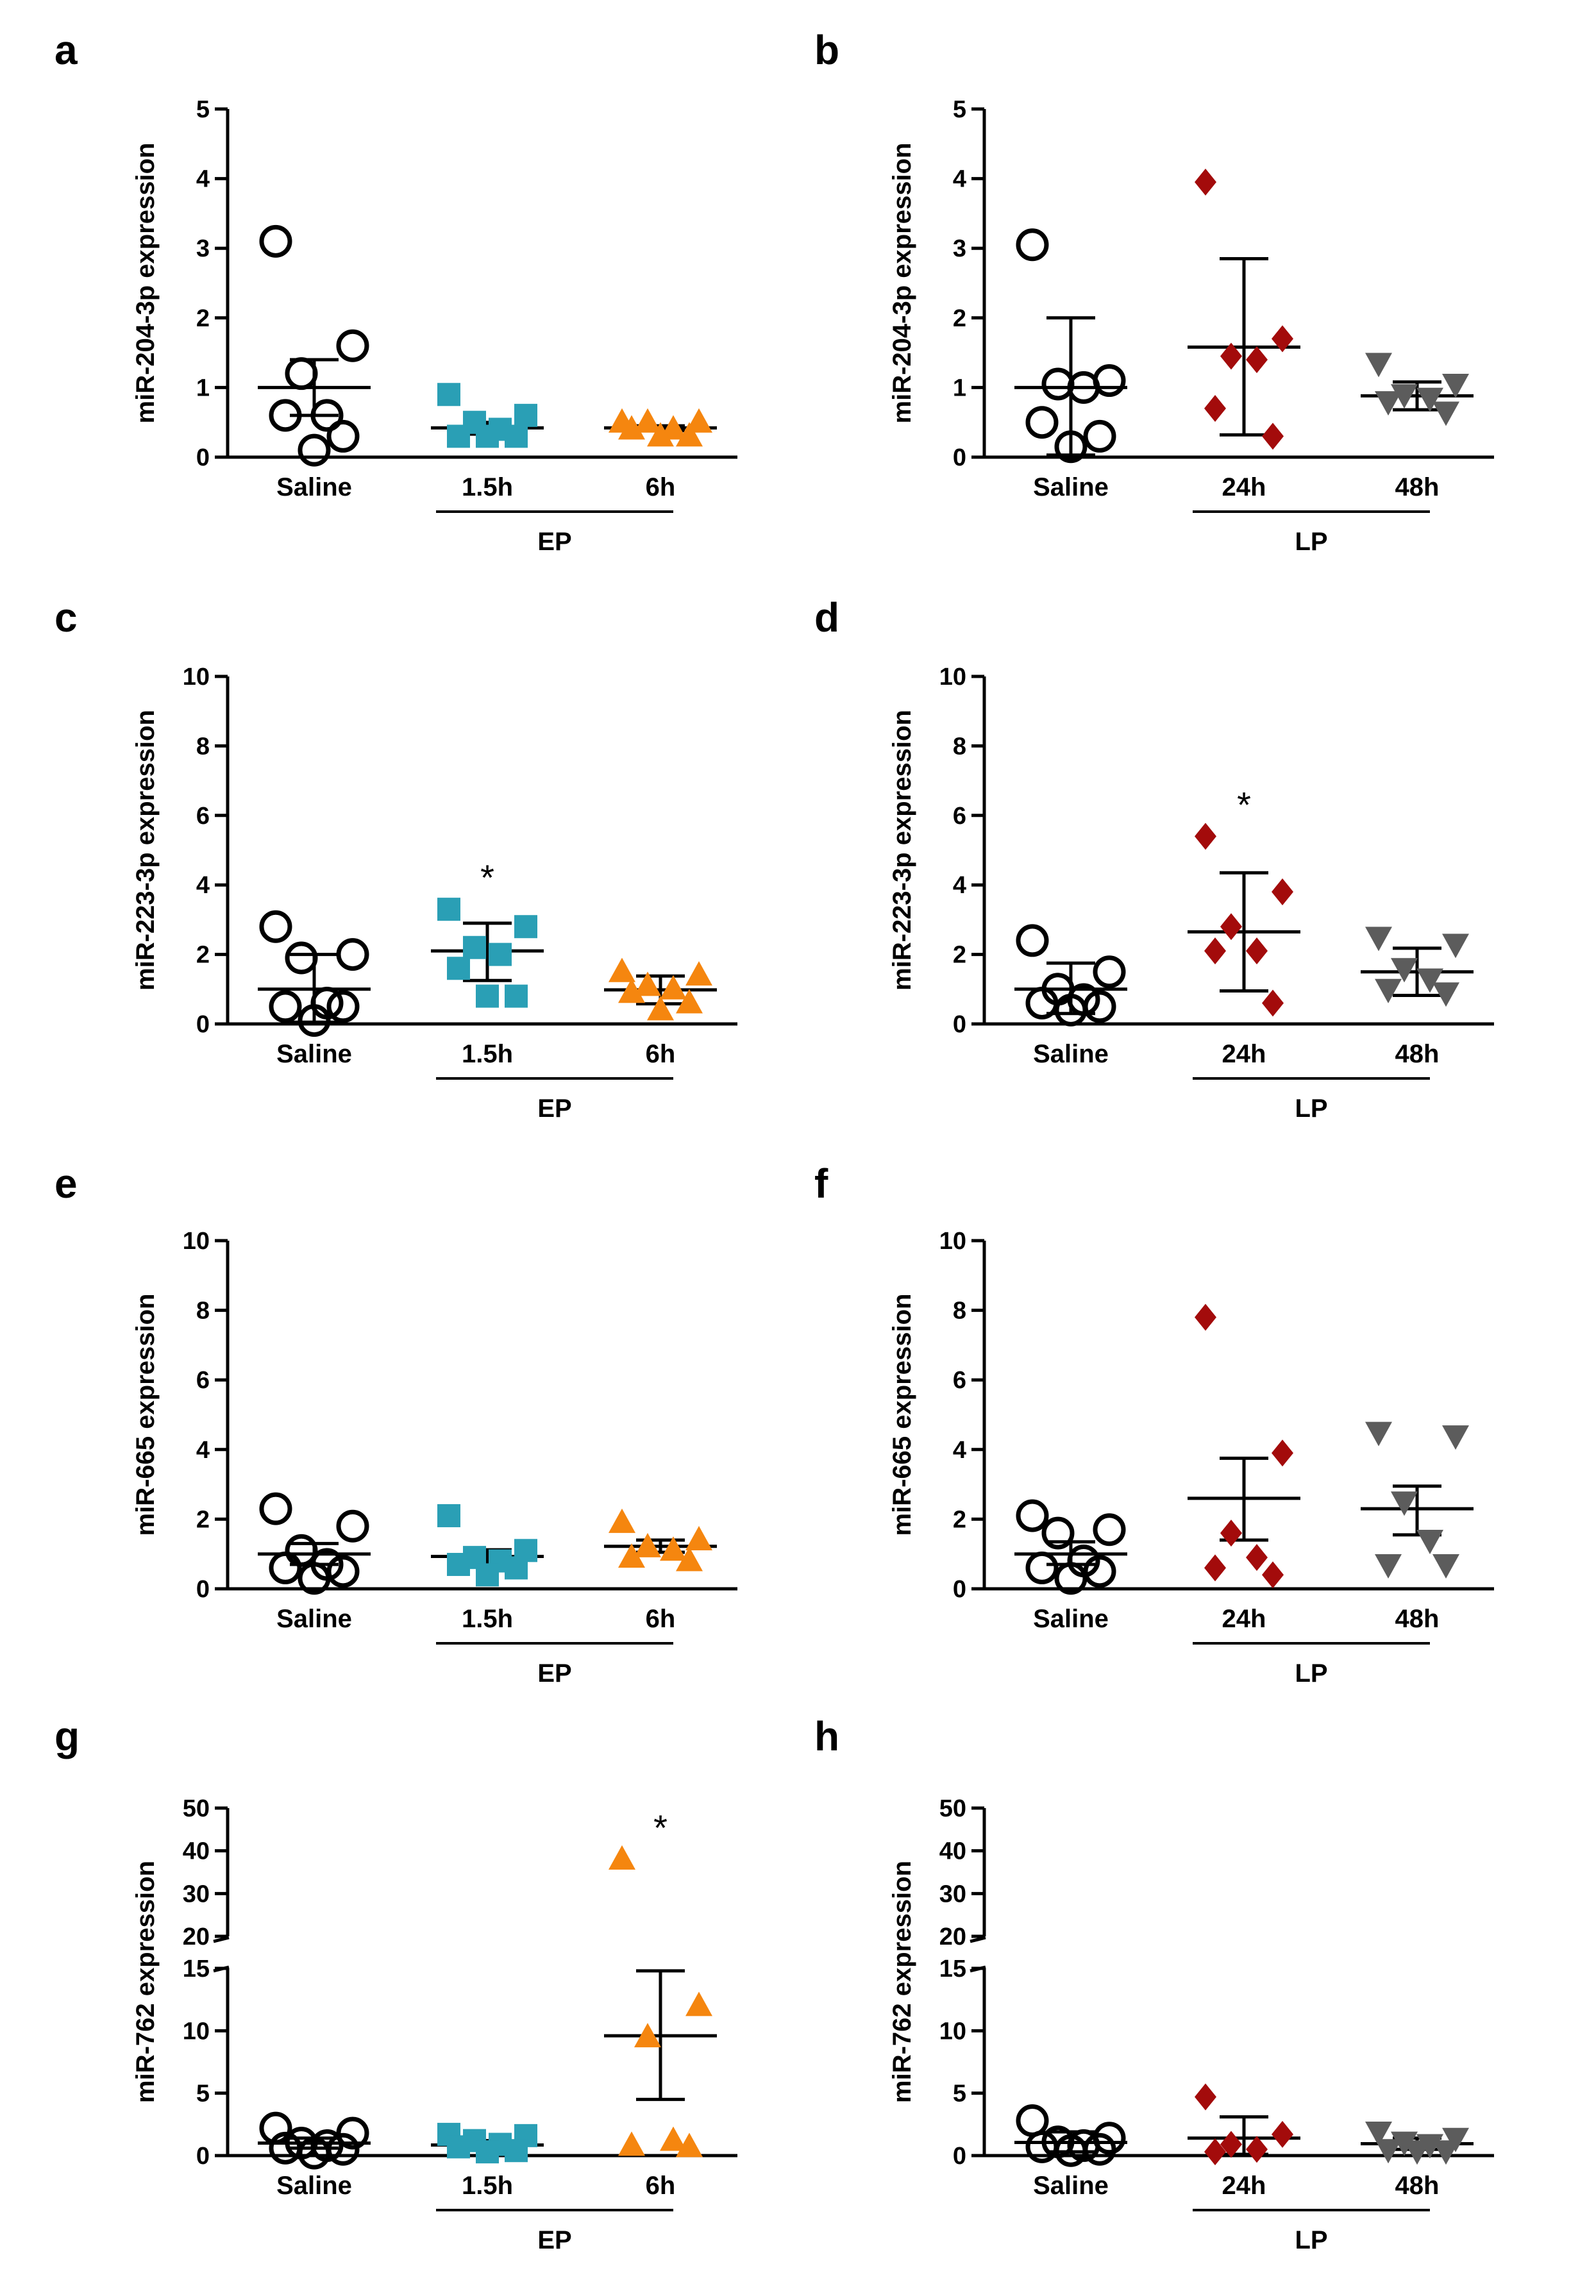 This screenshot has height=2296, width=1596. I want to click on group-label: LP, so click(1311, 1108).